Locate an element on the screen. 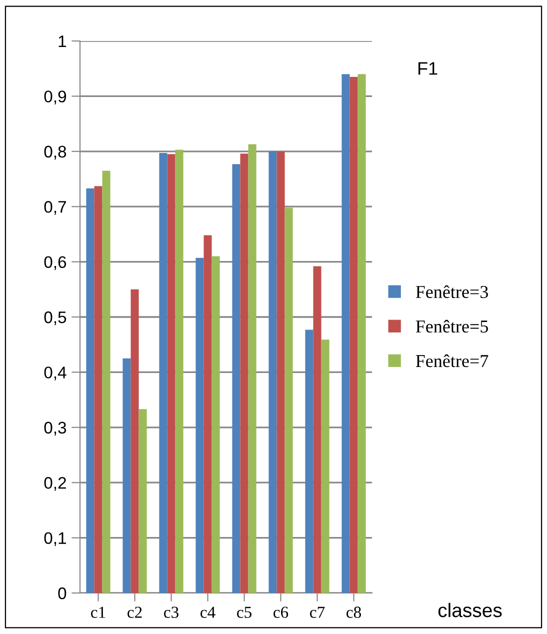  x-axis-title: classes is located at coordinates (470, 610).